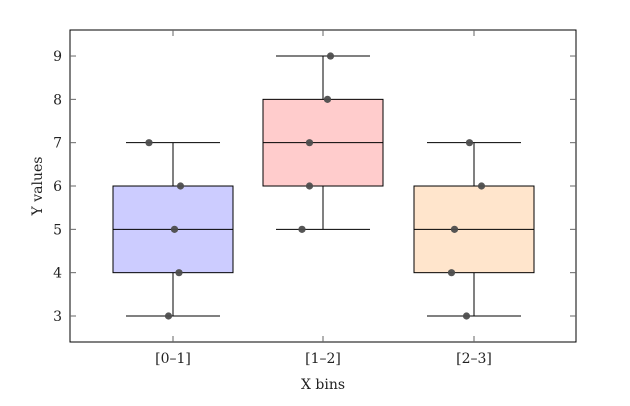  What do you see at coordinates (57, 187) in the screenshot?
I see `y-tick-label: 6` at bounding box center [57, 187].